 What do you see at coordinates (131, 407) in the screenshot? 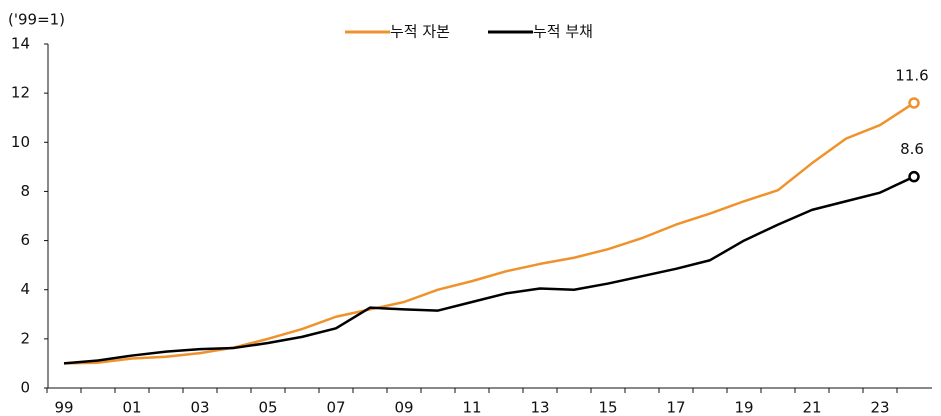
I see `x-tick-label: 01` at bounding box center [131, 407].